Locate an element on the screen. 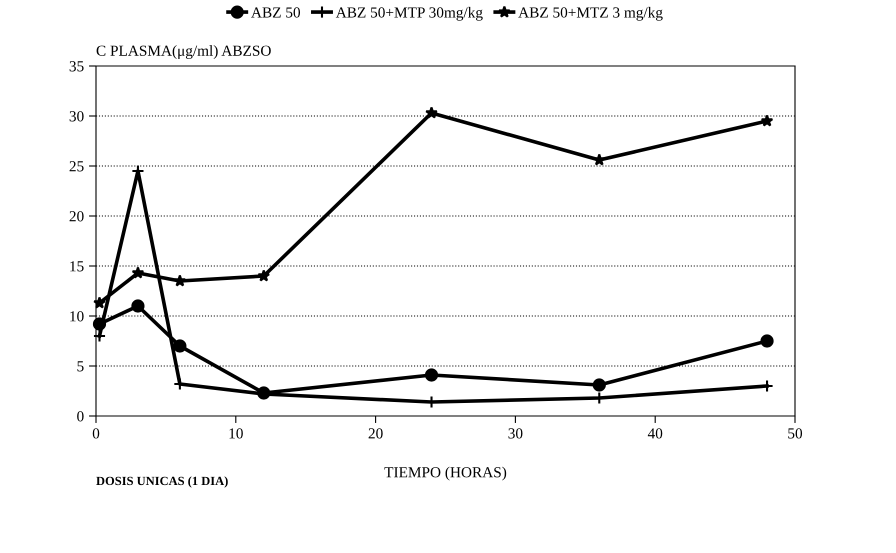  x-tick-label: 10 is located at coordinates (236, 433).